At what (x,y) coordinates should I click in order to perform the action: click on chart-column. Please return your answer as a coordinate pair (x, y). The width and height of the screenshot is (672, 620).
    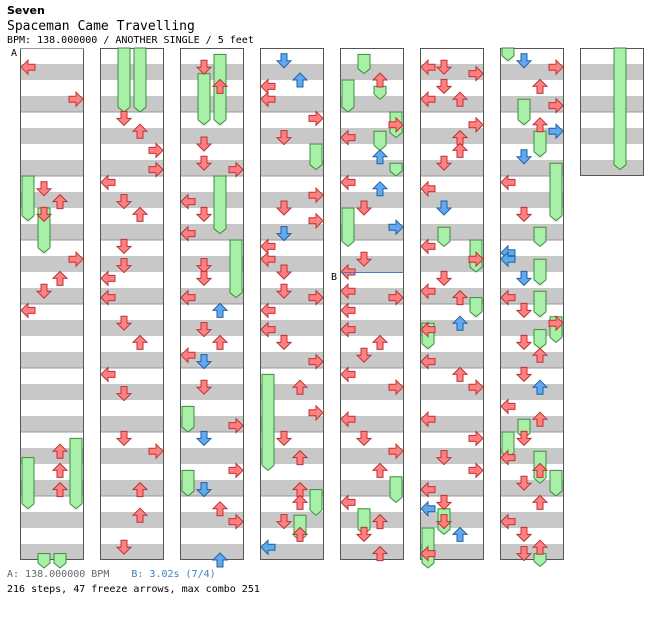
    Looking at the image, I should click on (292, 304).